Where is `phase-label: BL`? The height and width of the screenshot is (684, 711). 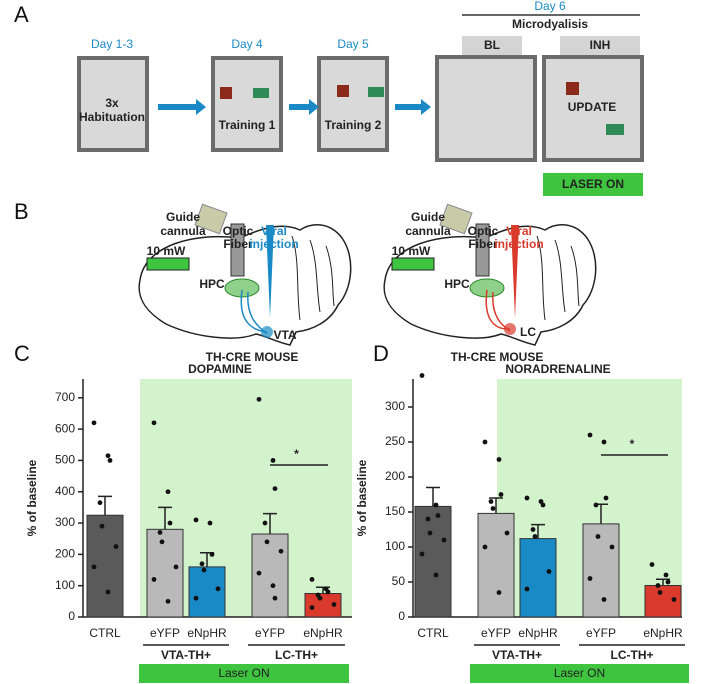
phase-label: BL is located at coordinates (492, 45).